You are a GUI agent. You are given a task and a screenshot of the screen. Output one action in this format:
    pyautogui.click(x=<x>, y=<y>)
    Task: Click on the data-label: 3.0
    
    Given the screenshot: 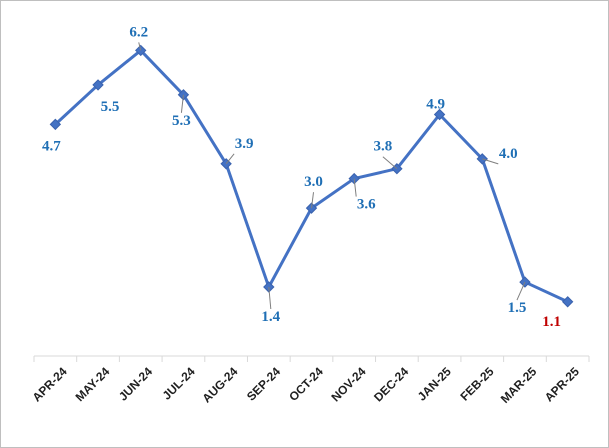 What is the action you would take?
    pyautogui.click(x=313, y=182)
    